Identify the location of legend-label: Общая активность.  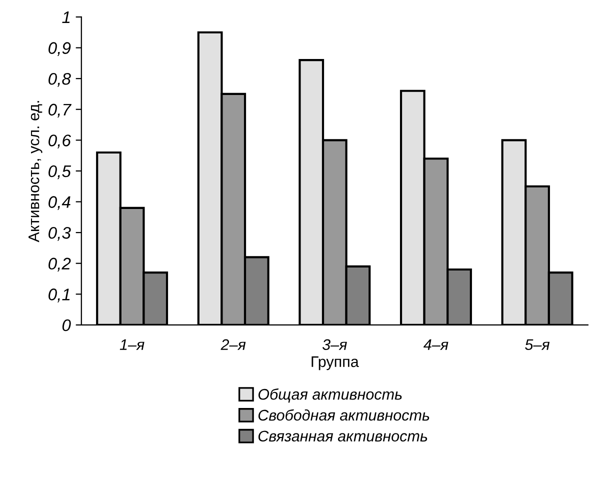
(330, 395).